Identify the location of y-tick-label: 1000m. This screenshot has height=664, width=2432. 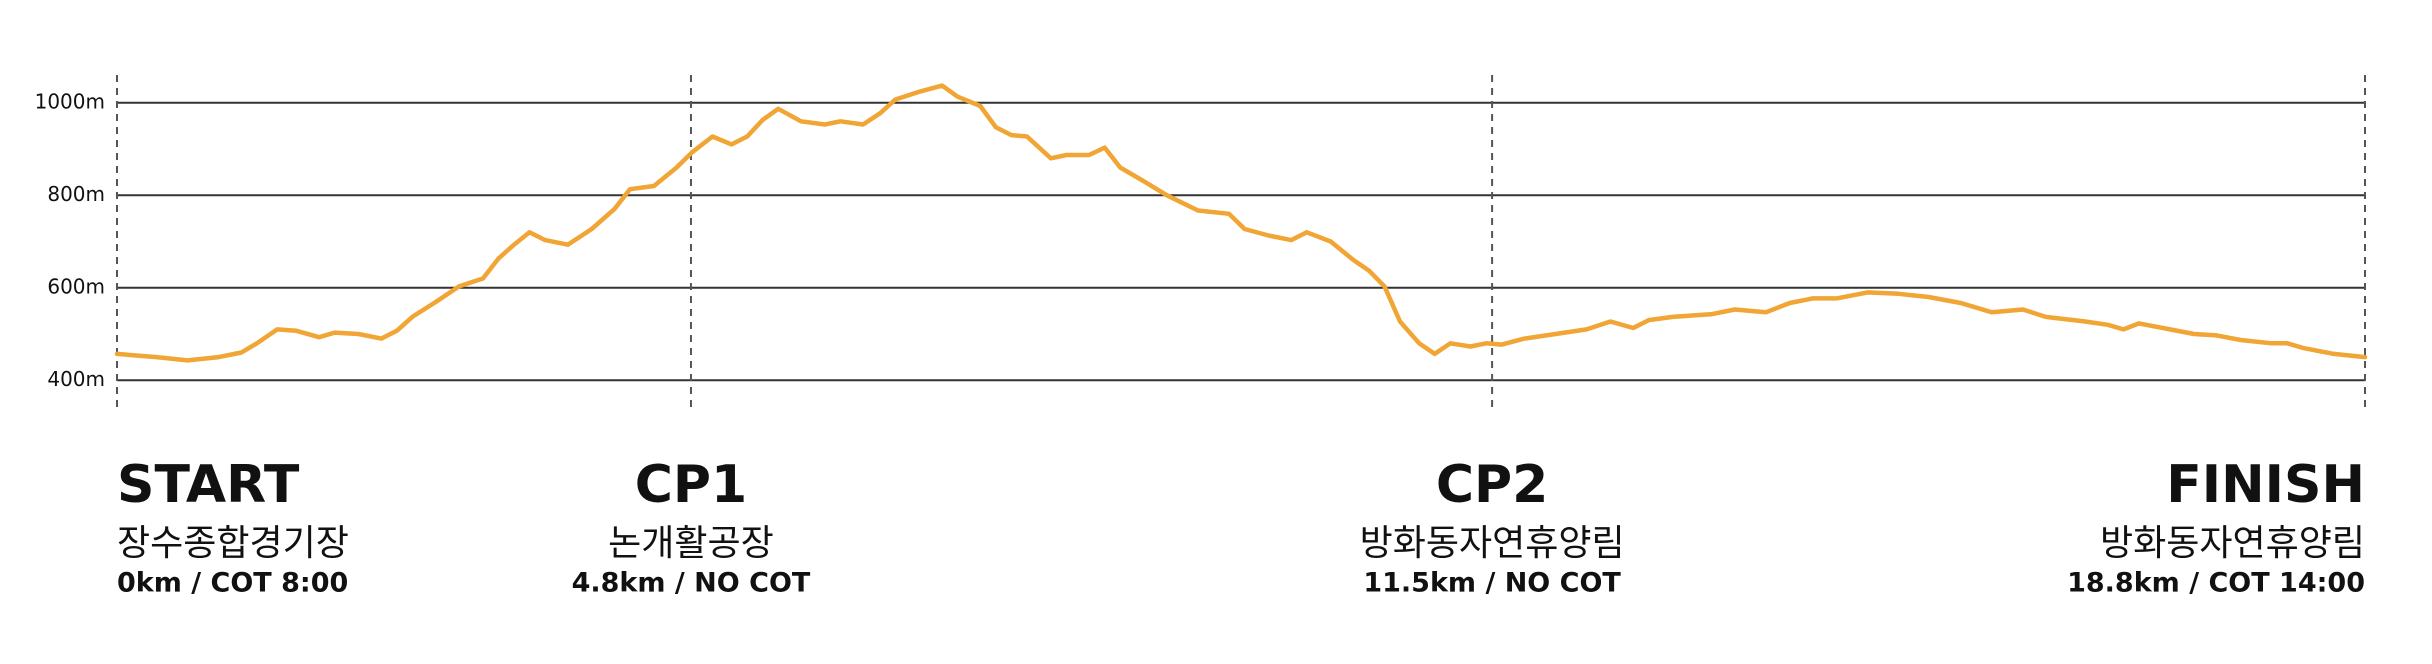
(70, 101).